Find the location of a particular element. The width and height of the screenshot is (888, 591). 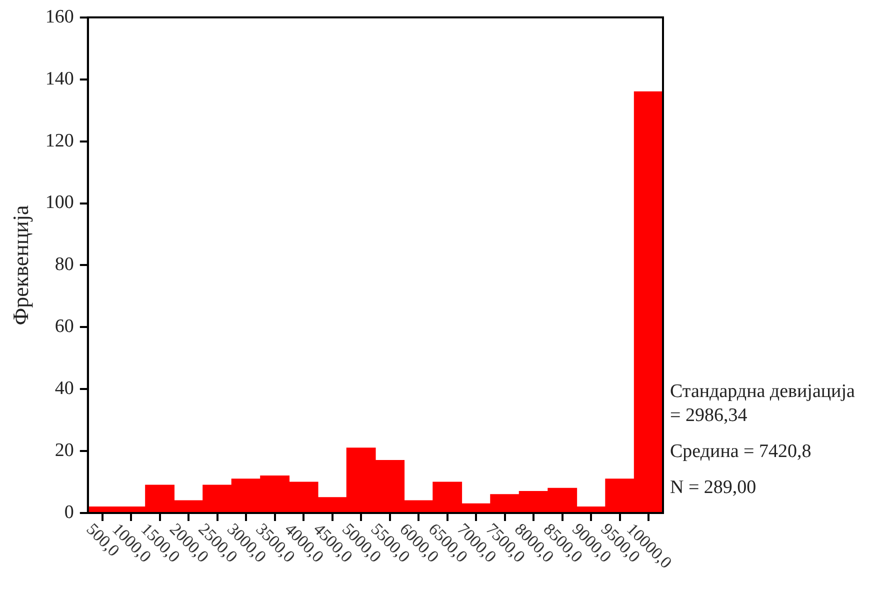

y-tick-label: 140 is located at coordinates (59, 79).